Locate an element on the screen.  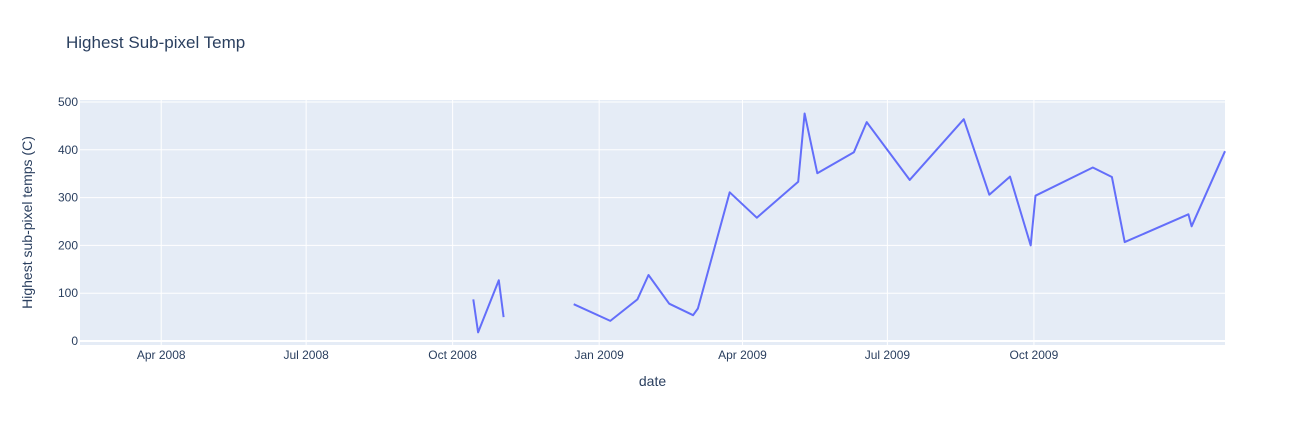
chart-title: Highest Sub-pixel Temp is located at coordinates (156, 42).